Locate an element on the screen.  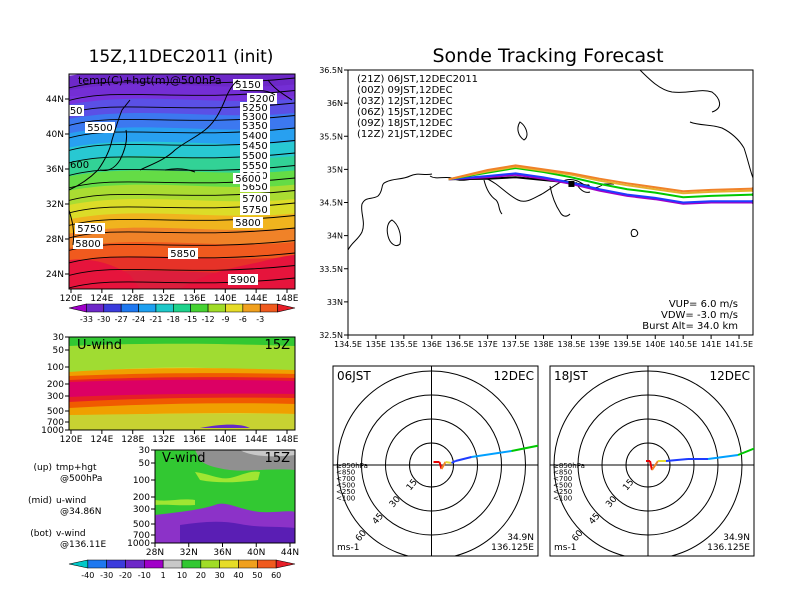
note-key: (bot) is located at coordinates (41, 534).